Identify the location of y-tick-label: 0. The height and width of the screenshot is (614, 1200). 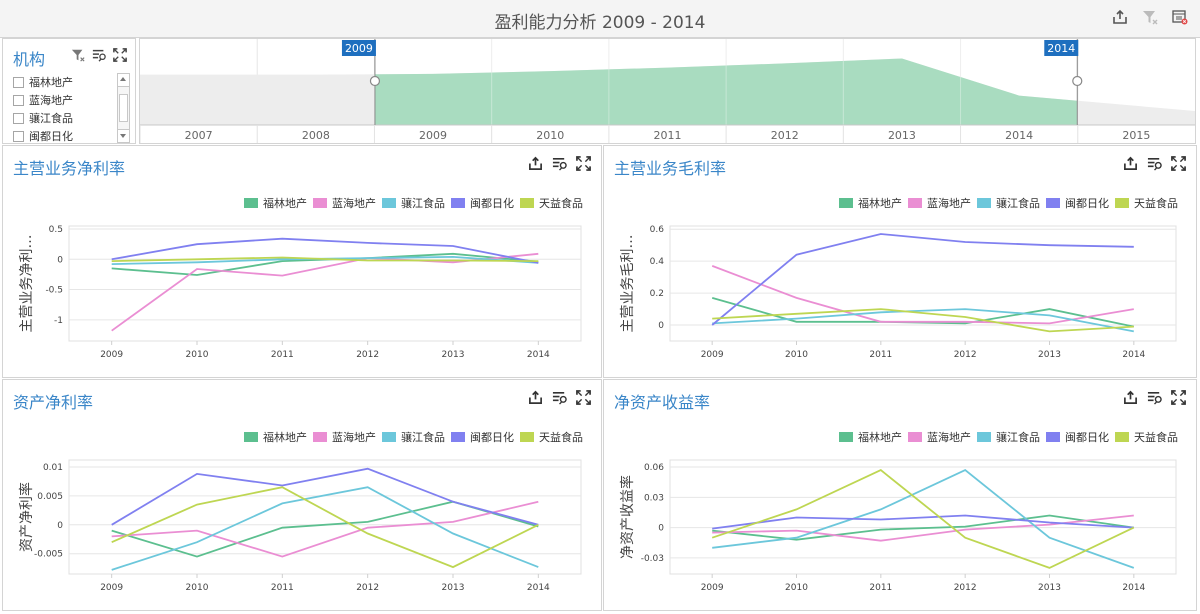
(661, 326).